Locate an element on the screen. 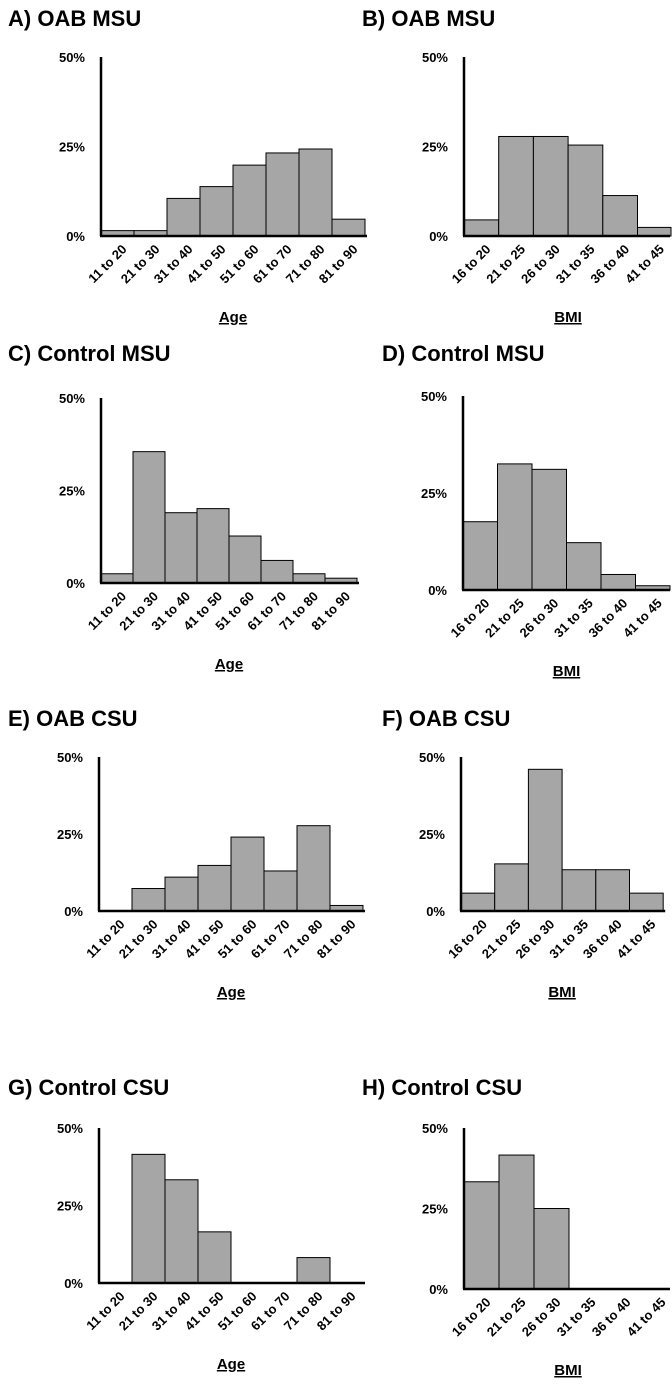 The height and width of the screenshot is (1389, 672). x-tick-3-5: 41 to 45 is located at coordinates (642, 618).